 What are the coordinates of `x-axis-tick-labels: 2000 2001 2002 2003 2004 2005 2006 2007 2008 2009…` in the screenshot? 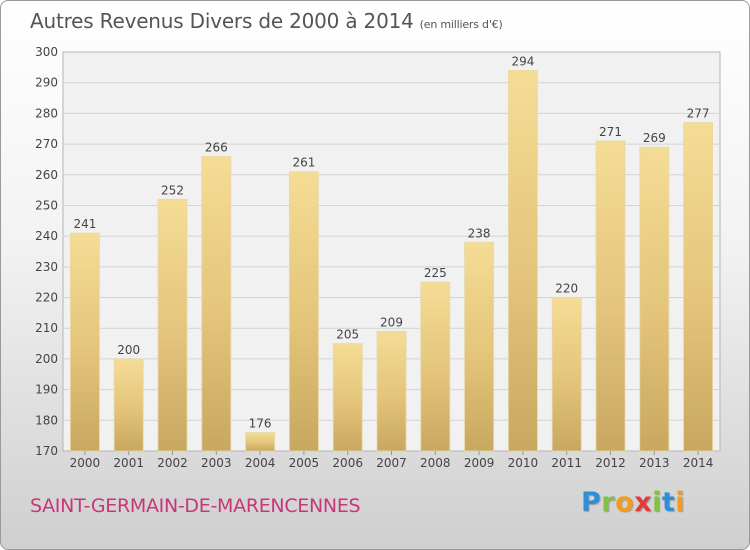 It's located at (392, 460).